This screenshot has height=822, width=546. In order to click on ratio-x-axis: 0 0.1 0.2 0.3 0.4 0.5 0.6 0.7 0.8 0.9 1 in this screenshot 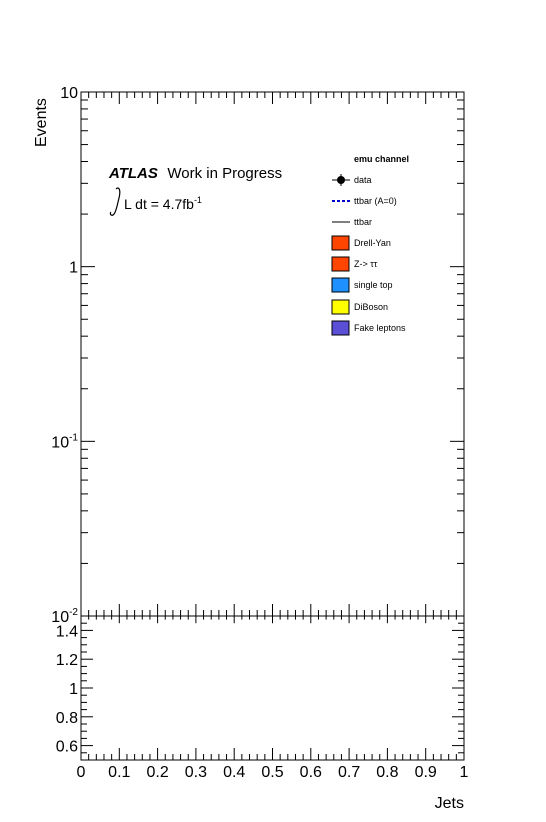, I will do `click(273, 698)`.